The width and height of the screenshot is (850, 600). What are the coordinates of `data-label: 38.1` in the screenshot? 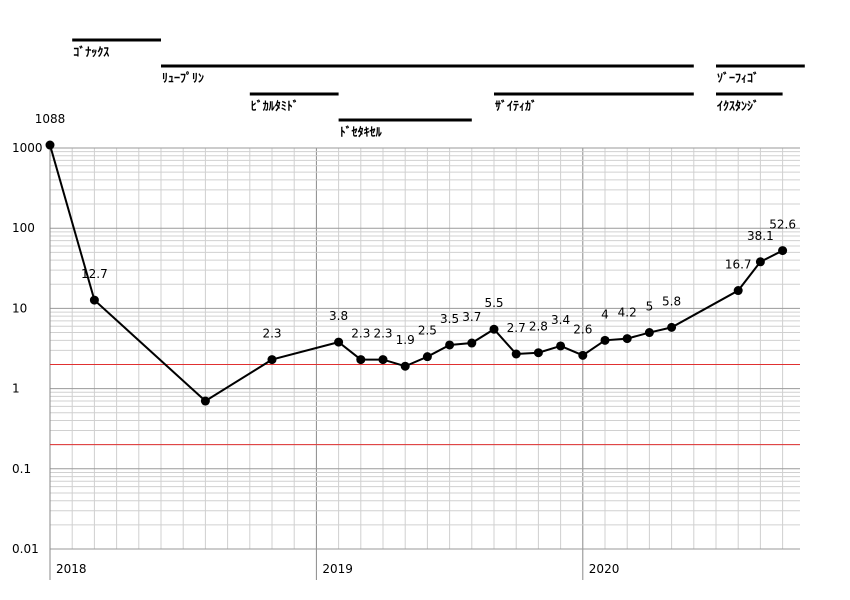 It's located at (760, 236).